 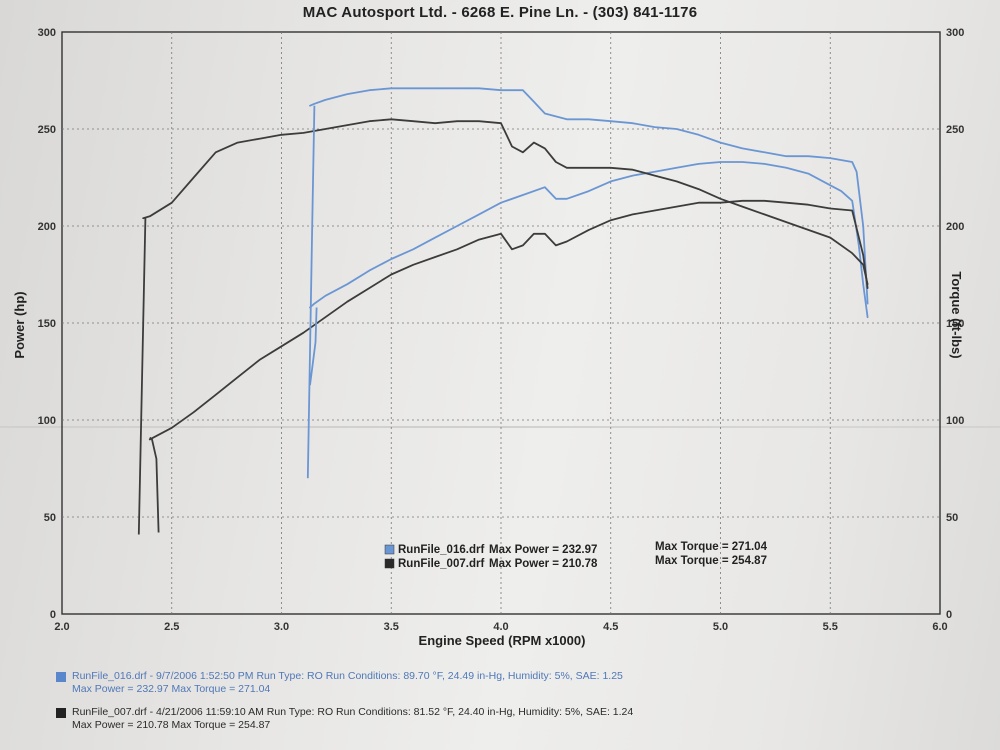 What do you see at coordinates (610, 627) in the screenshot?
I see `x-tick-label: 4.5` at bounding box center [610, 627].